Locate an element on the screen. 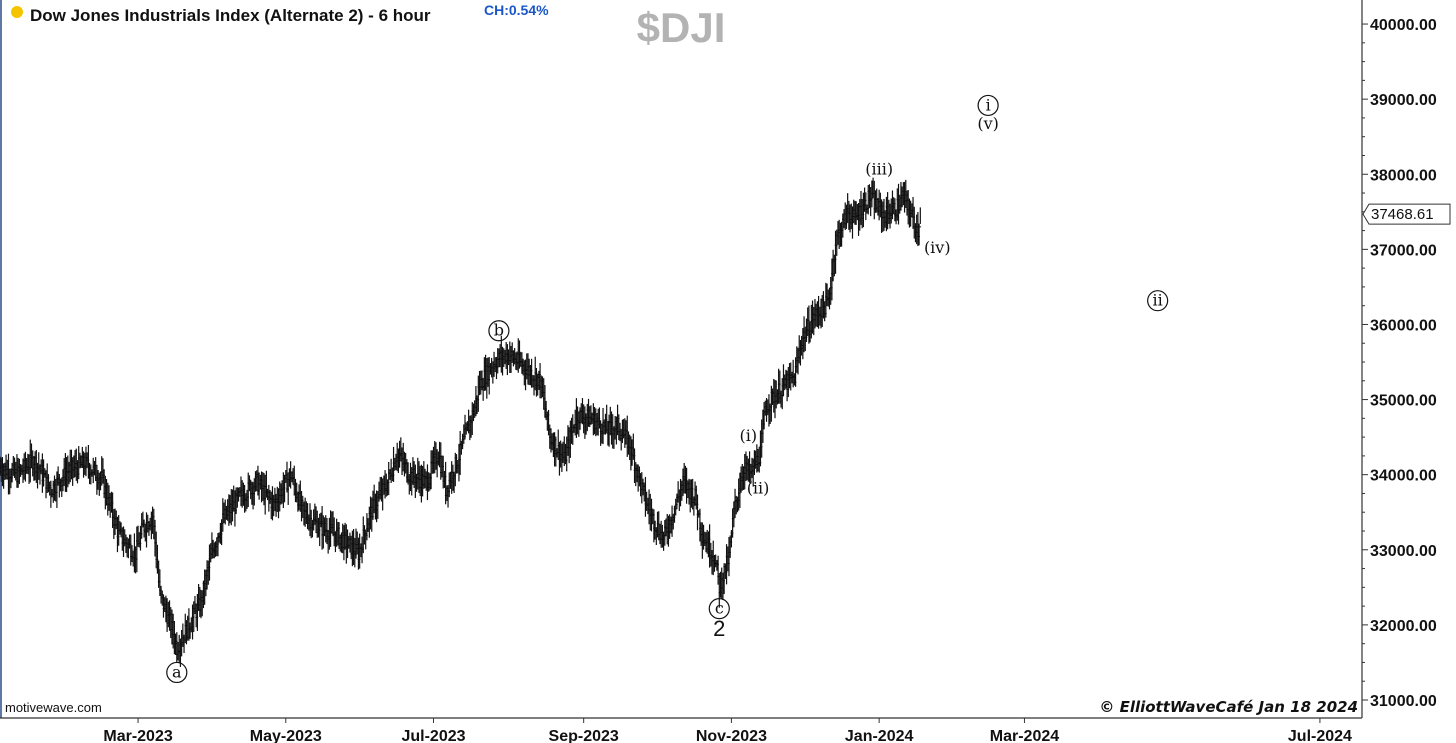 Image resolution: width=1456 pixels, height=743 pixels. y-tick-label: 38000.00 is located at coordinates (1403, 175).